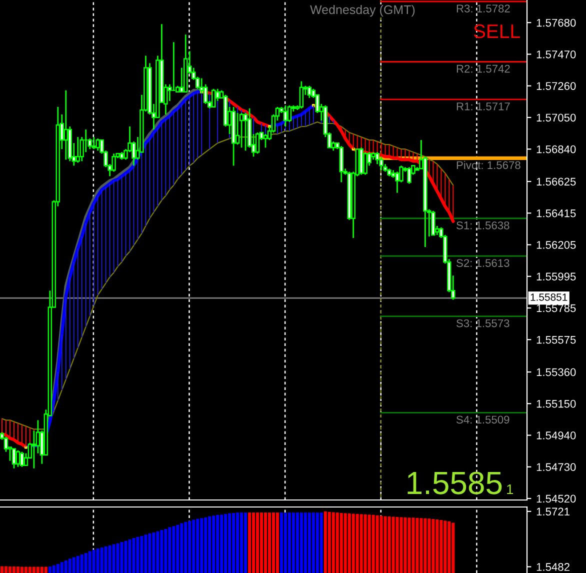 This screenshot has width=586, height=573. Describe the element at coordinates (556, 404) in the screenshot. I see `y-tick-label: 1.55150` at that location.